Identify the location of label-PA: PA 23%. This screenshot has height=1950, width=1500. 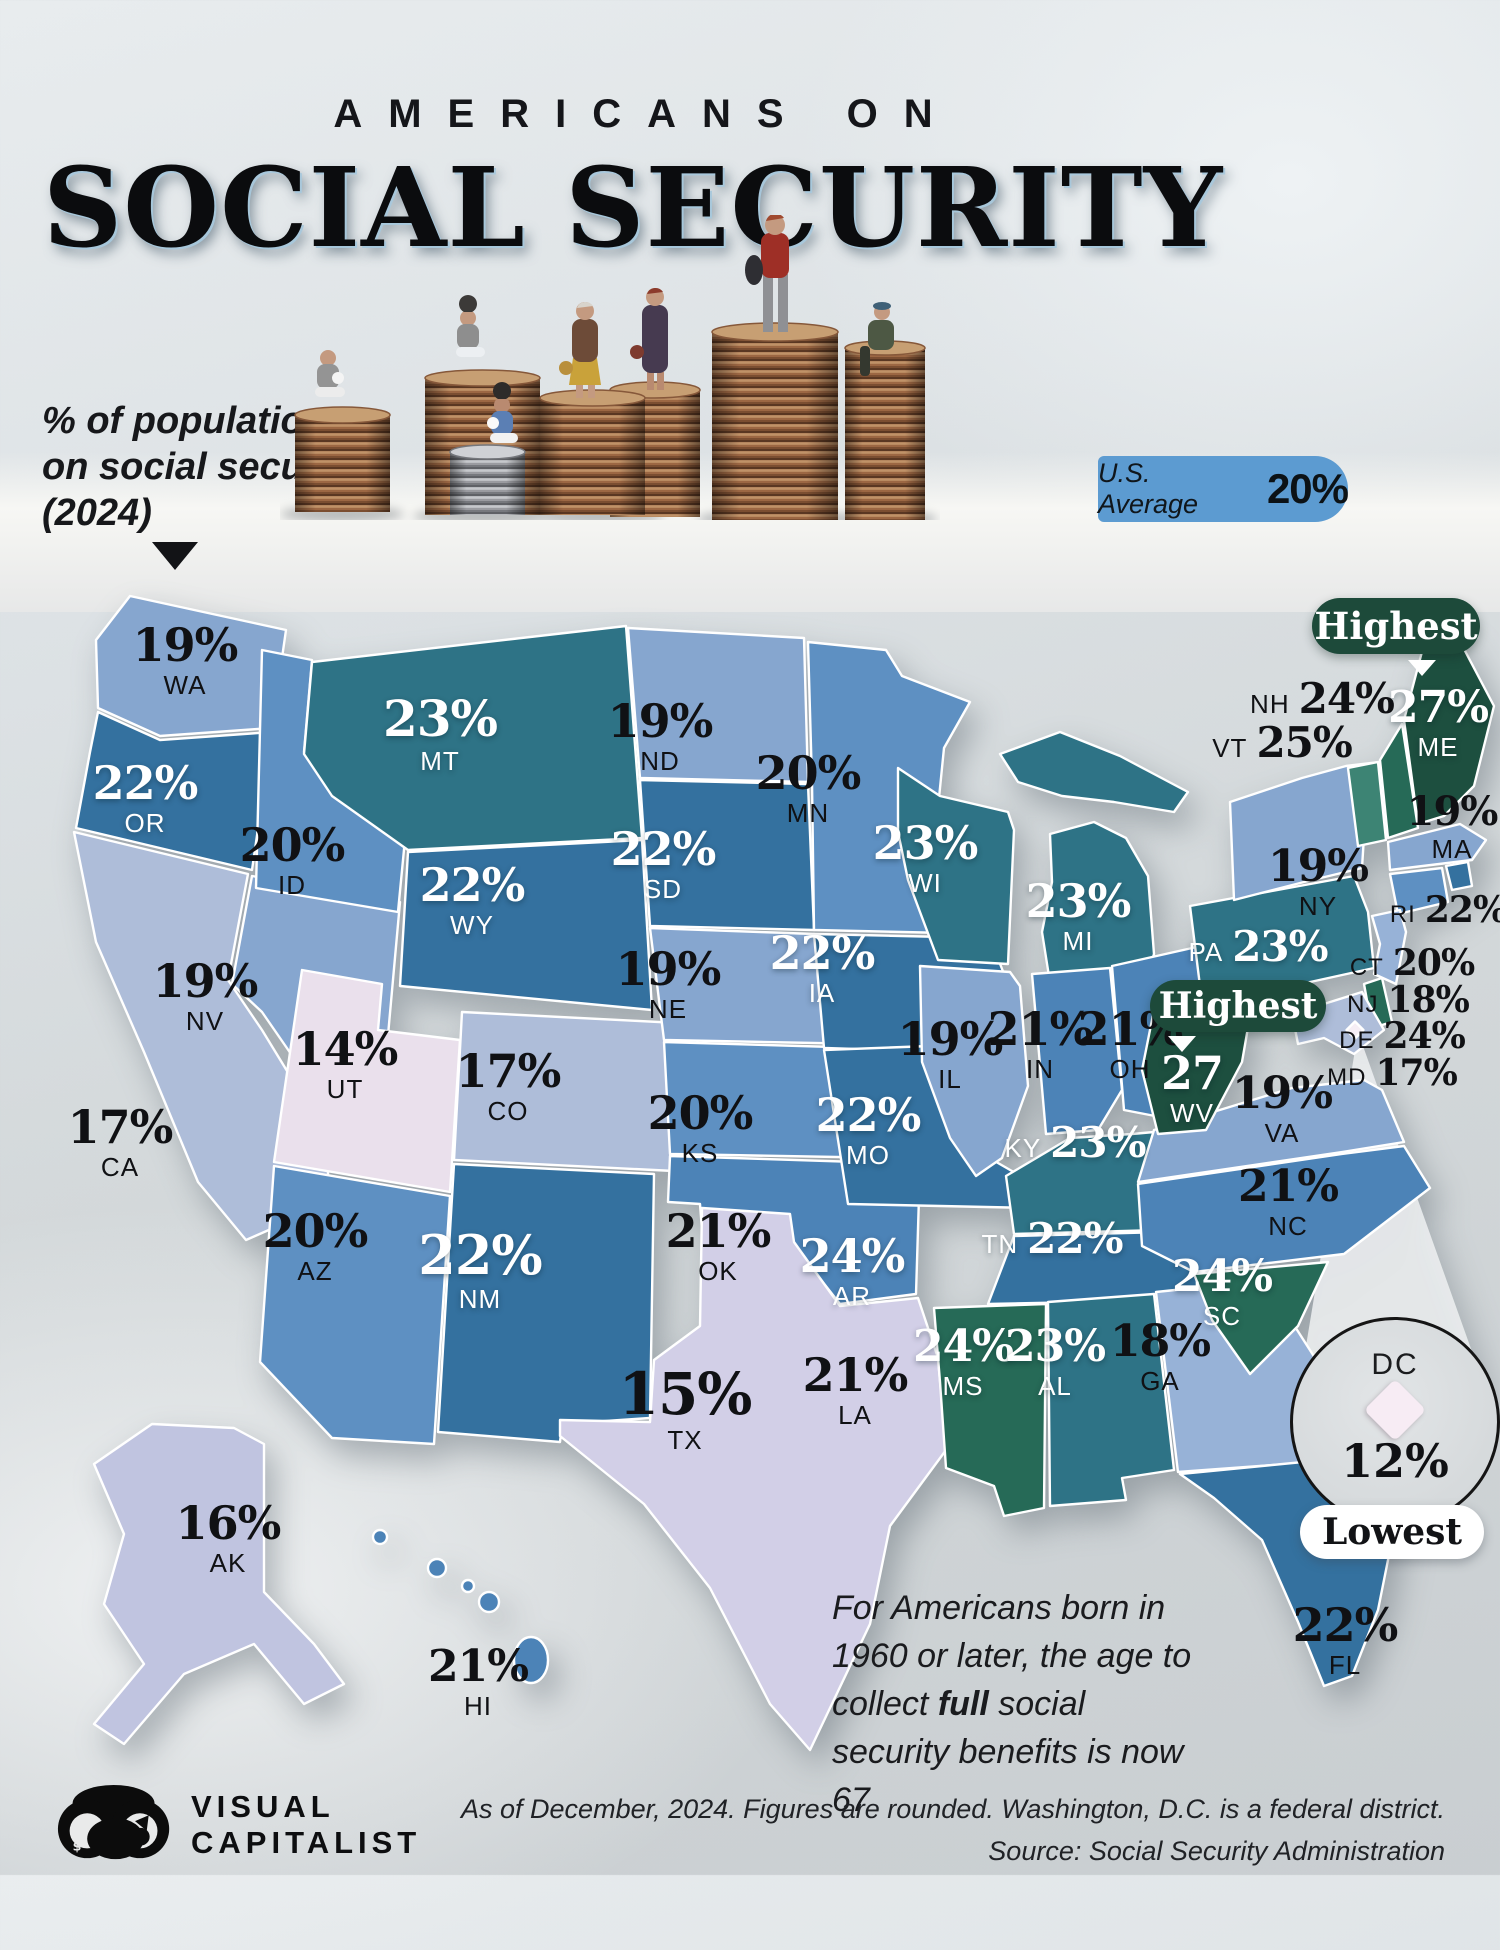
(1258, 946).